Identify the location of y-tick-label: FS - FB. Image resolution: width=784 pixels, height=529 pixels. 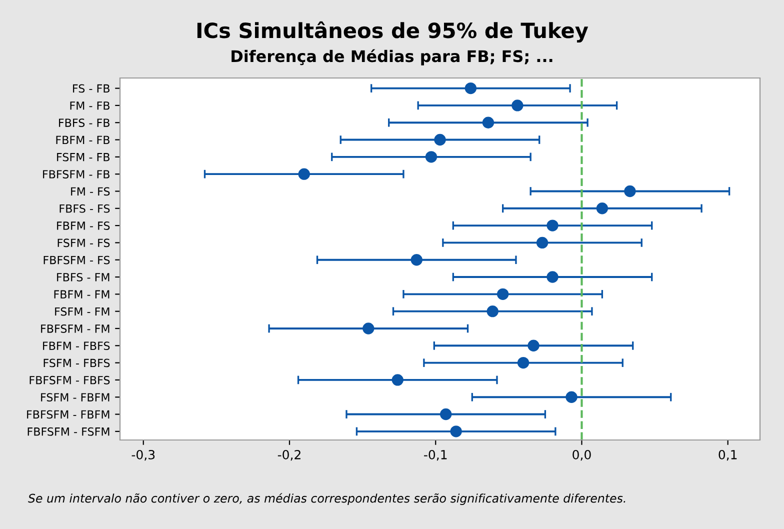
(91, 88).